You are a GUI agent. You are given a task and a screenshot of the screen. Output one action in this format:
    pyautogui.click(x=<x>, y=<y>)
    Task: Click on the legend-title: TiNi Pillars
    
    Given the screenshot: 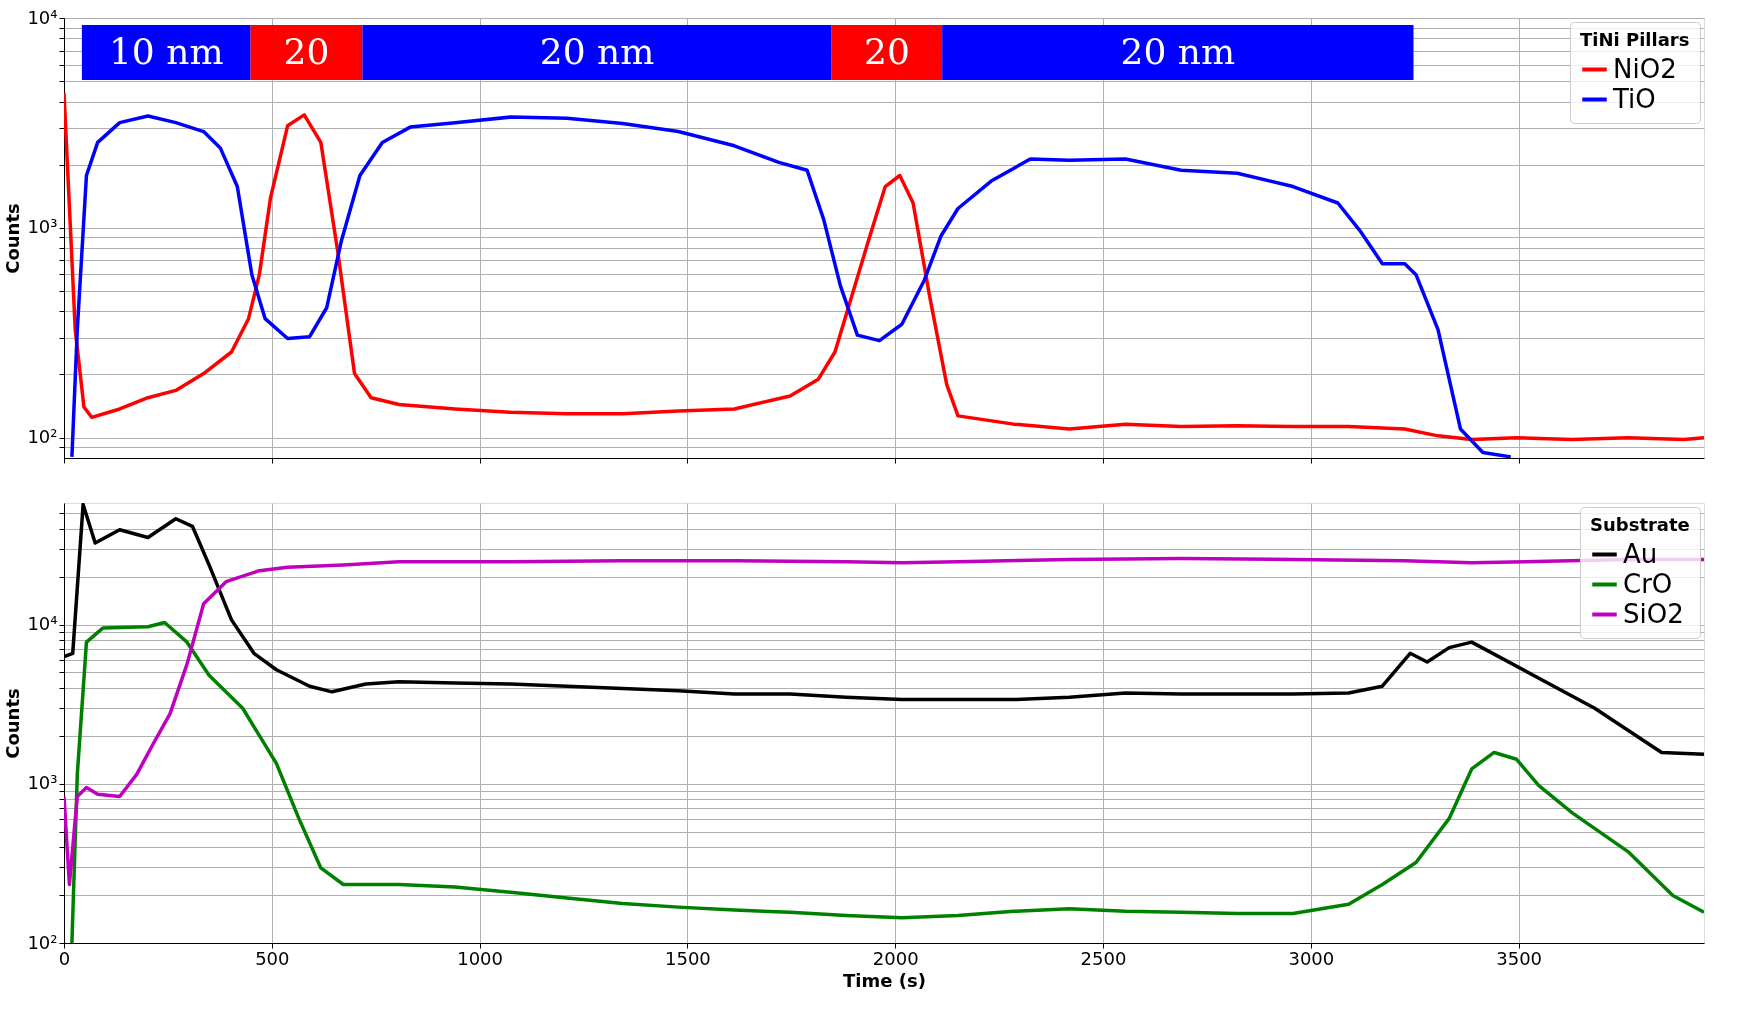 What is the action you would take?
    pyautogui.click(x=1635, y=39)
    